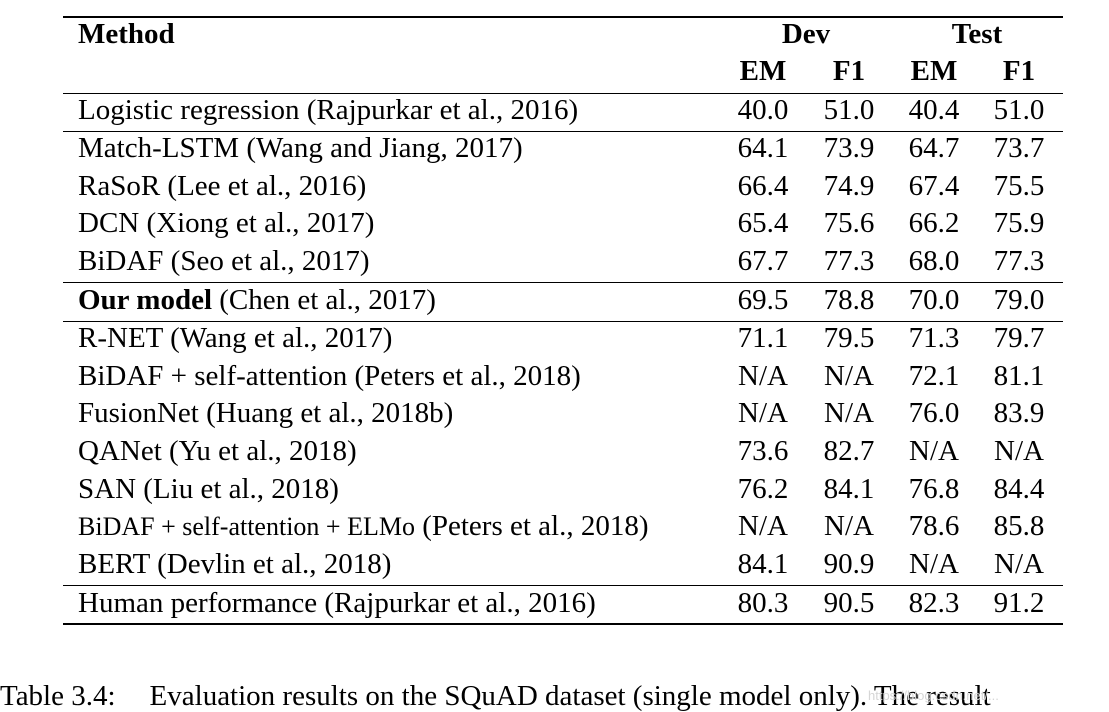  Describe the element at coordinates (1019, 148) in the screenshot. I see `row-1-test-f1: 73.7` at that location.